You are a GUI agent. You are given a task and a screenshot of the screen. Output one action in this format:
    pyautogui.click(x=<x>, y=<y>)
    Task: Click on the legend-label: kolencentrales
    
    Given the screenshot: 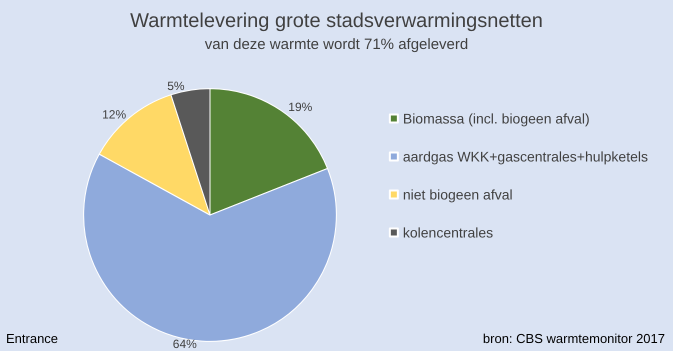 What is the action you would take?
    pyautogui.click(x=448, y=232)
    